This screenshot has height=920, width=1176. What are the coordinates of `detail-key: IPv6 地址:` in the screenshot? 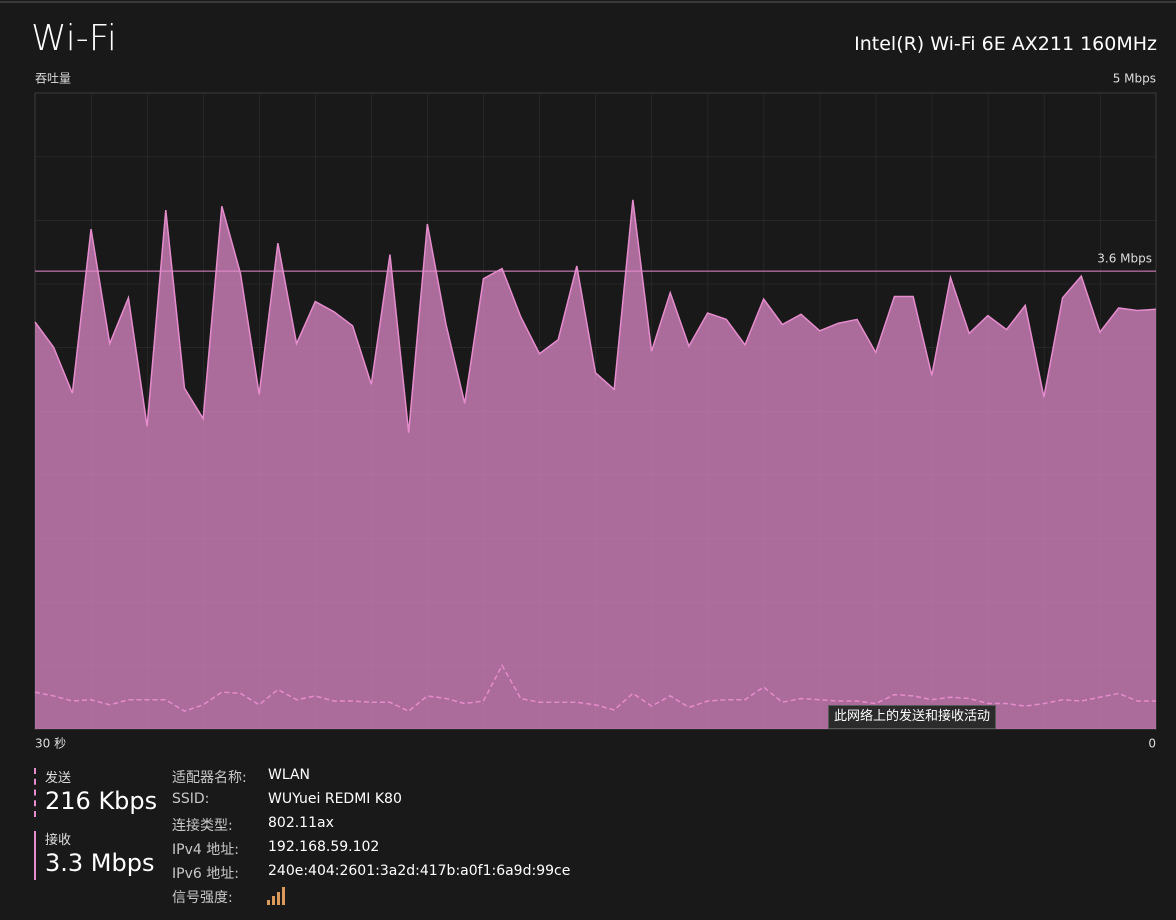 It's located at (205, 874).